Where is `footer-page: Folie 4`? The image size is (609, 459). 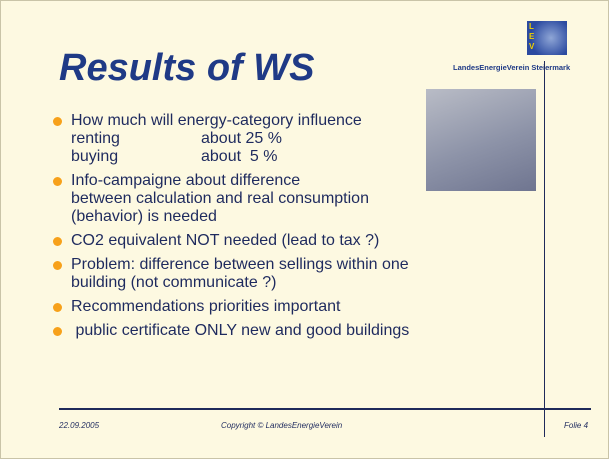 footer-page: Folie 4 is located at coordinates (576, 425).